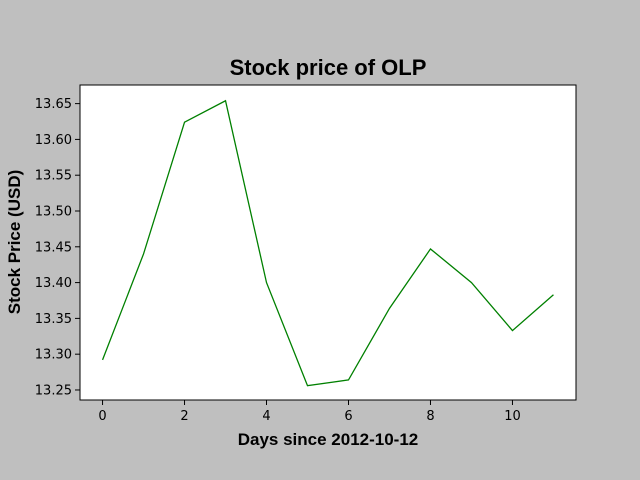  Describe the element at coordinates (266, 416) in the screenshot. I see `x-tick-label: 4` at that location.